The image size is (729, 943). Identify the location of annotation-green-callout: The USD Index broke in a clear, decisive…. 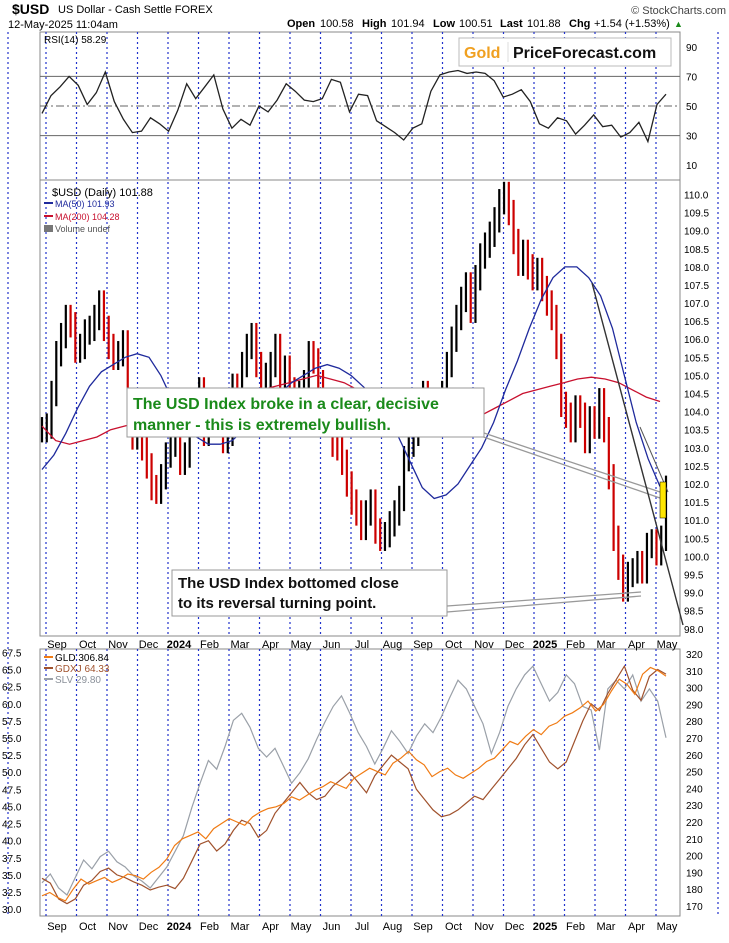
(393, 443).